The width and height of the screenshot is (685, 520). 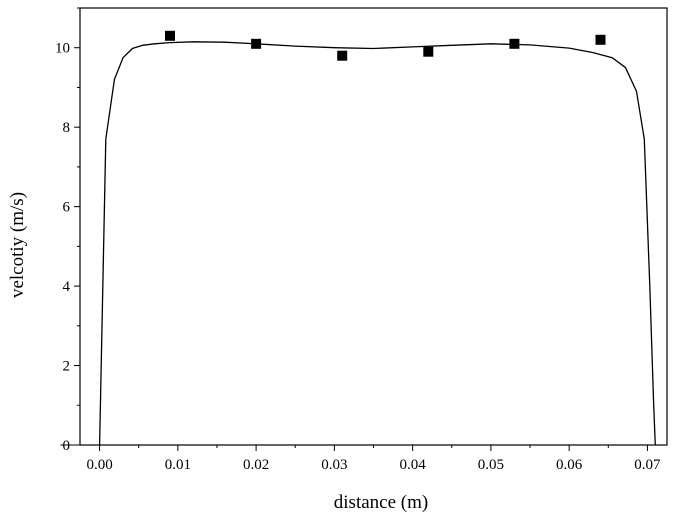 I want to click on x-tick-label: 0.06, so click(x=569, y=465).